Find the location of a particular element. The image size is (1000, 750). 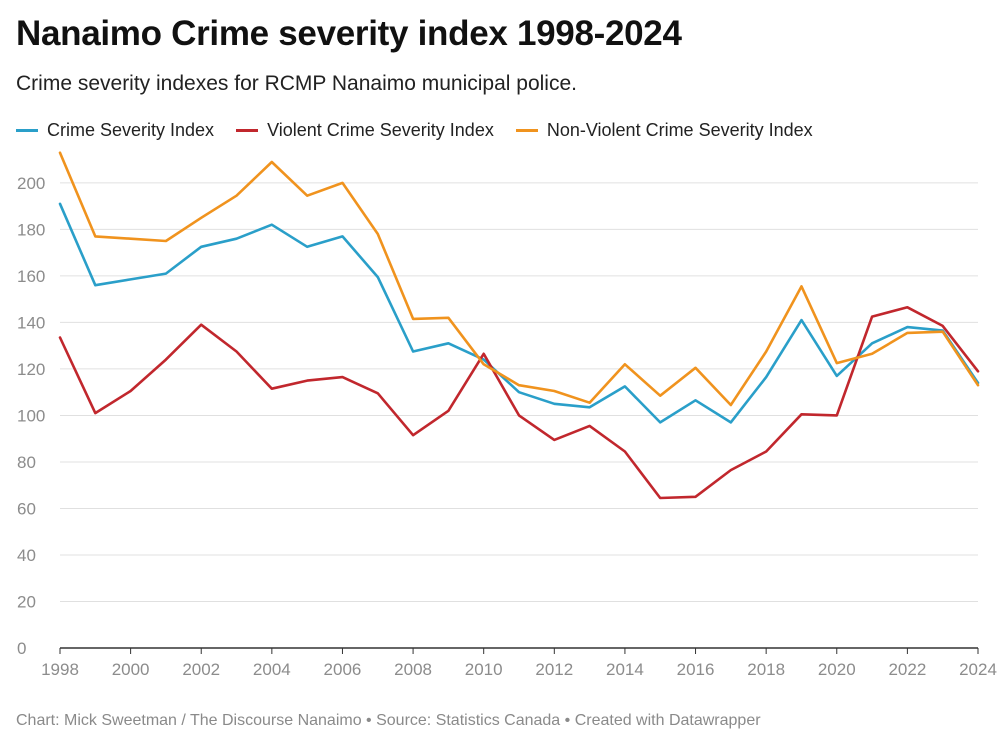

legend-item-crime-severity: Crime Severity Index is located at coordinates (115, 130).